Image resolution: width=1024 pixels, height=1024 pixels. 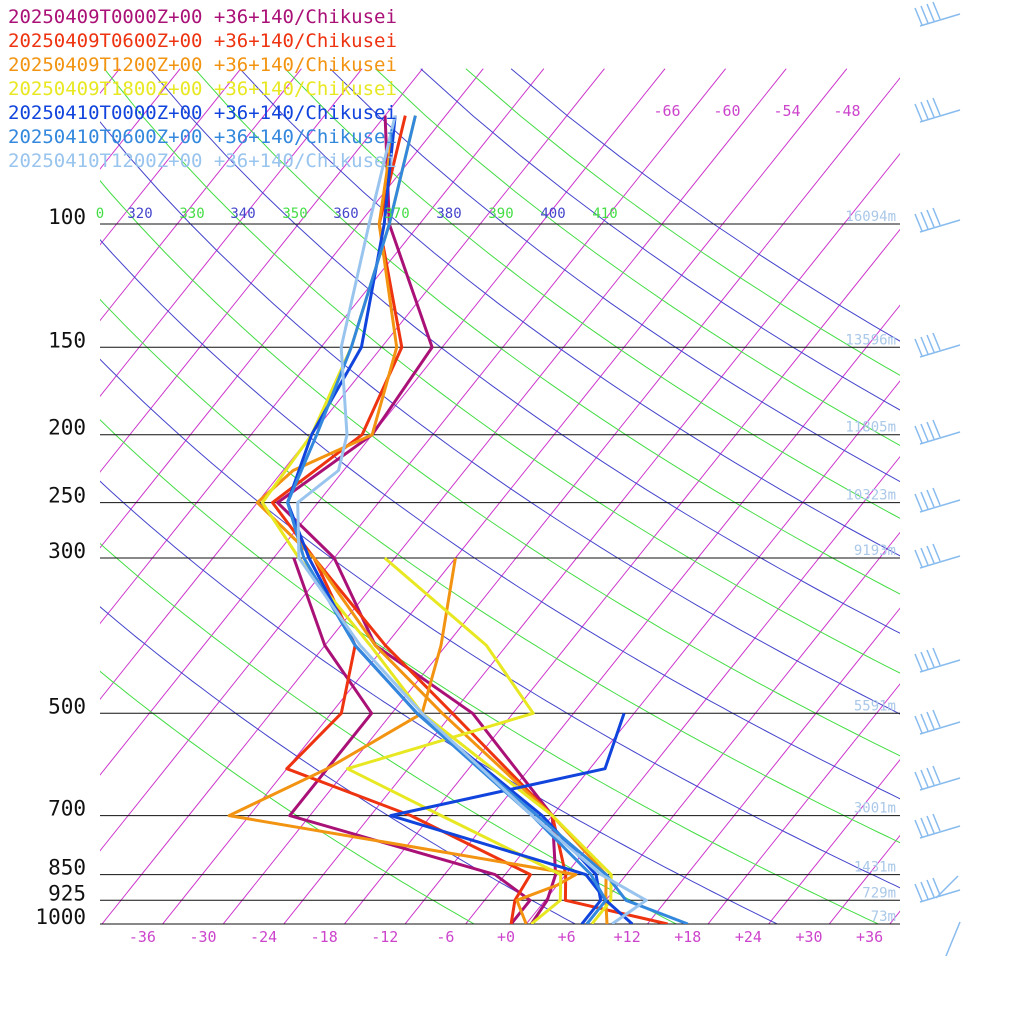 What do you see at coordinates (202, 937) in the screenshot?
I see `temperature-tick-label: -30` at bounding box center [202, 937].